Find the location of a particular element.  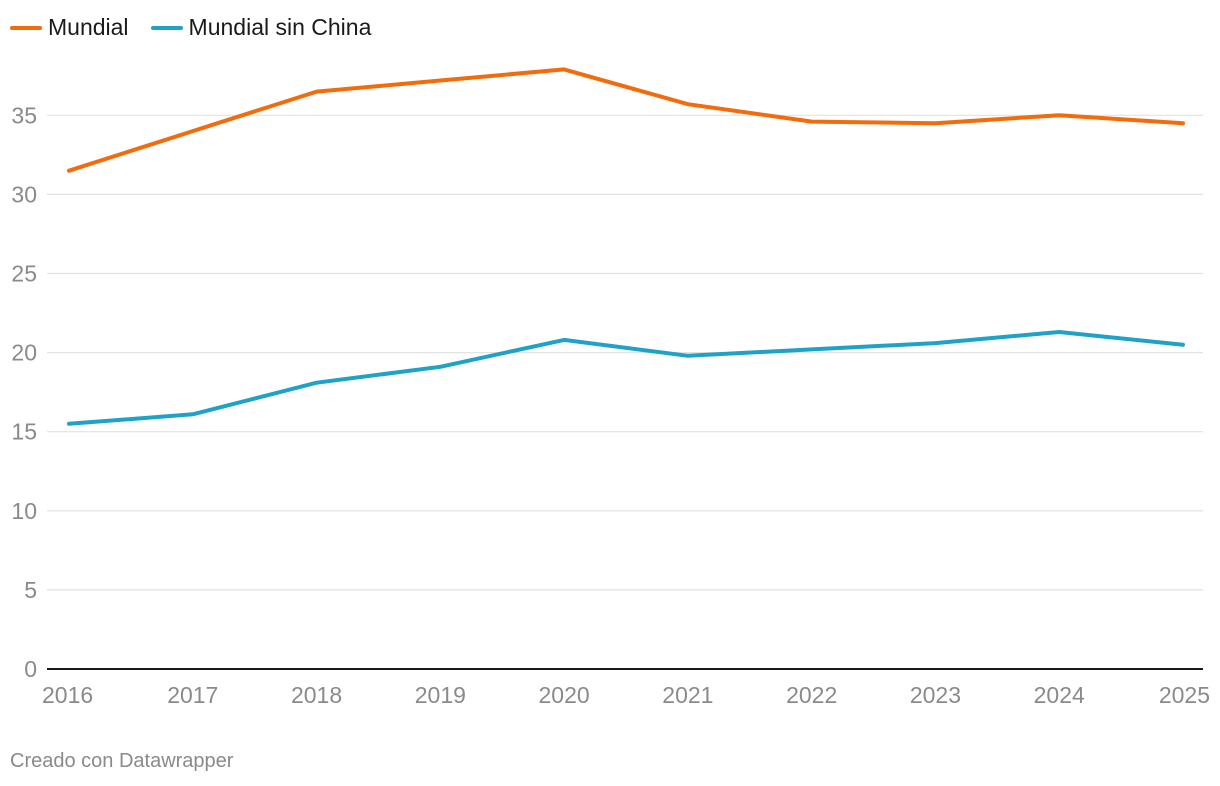

series-line-mundial is located at coordinates (626, 120).